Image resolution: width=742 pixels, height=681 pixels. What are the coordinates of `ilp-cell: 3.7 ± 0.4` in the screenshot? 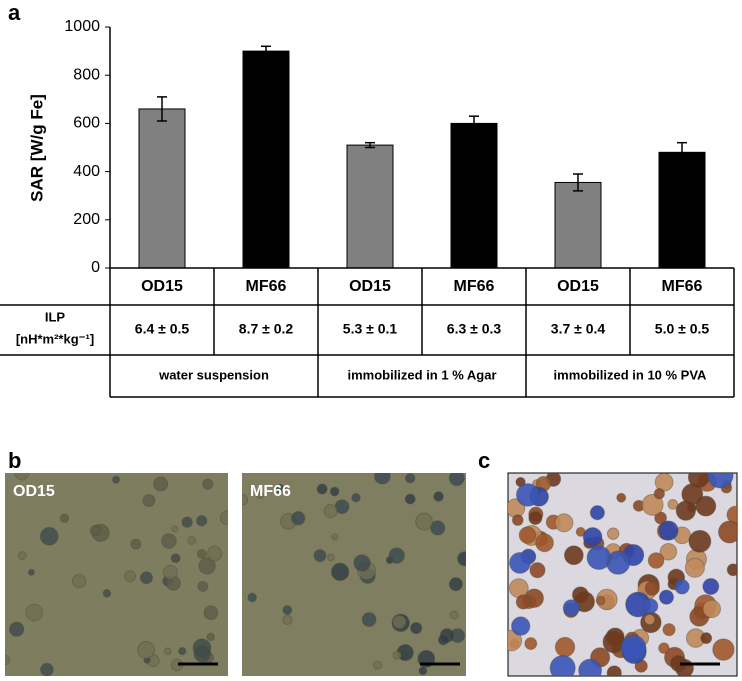 It's located at (578, 329).